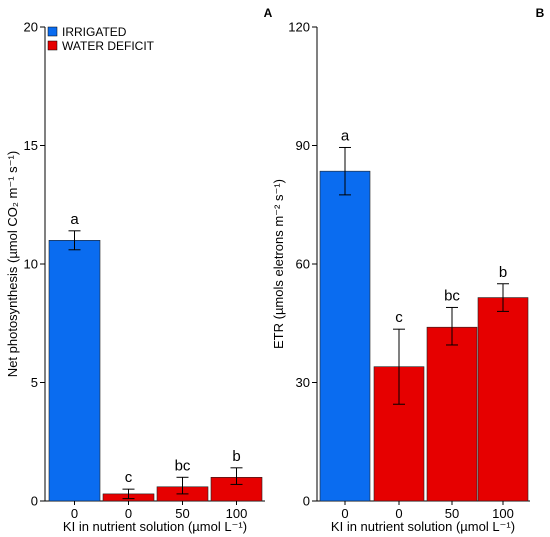 This screenshot has height=537, width=550. I want to click on panel-a-y-axis-title: Net photosynthesis (µmol CO₂ m⁻¹ s⁻¹), so click(12, 264).